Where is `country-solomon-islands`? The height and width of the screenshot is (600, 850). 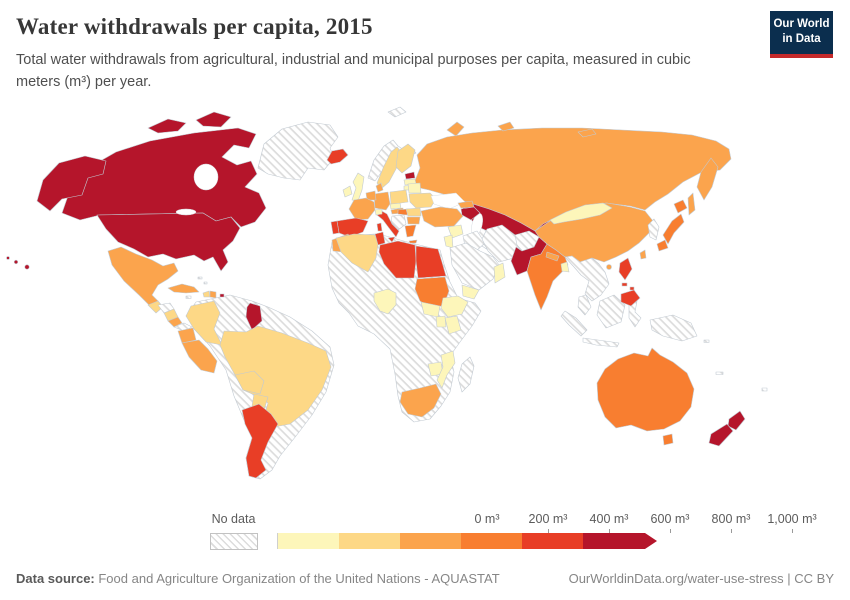
country-solomon-islands is located at coordinates (706, 341).